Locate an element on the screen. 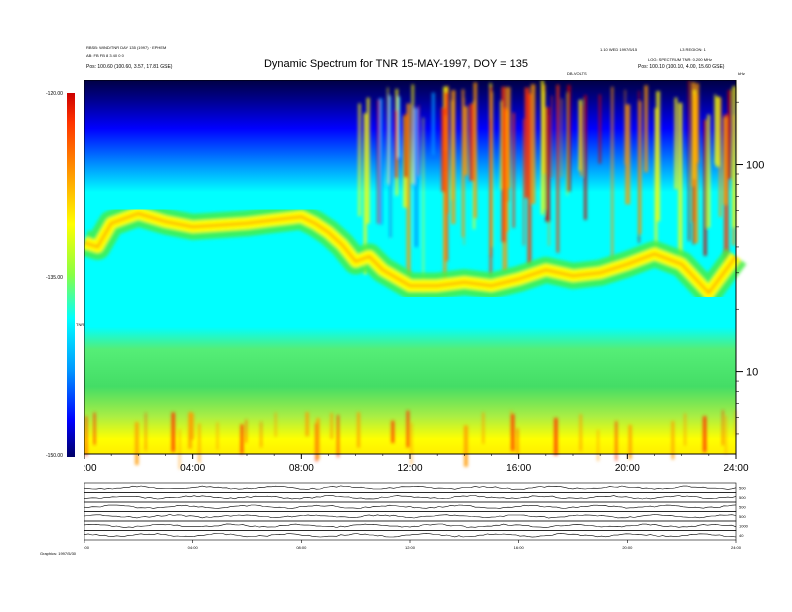  header-left-line3: Pos: 100.60 (100.60, 3.57, 17.81 GSE) is located at coordinates (129, 67).